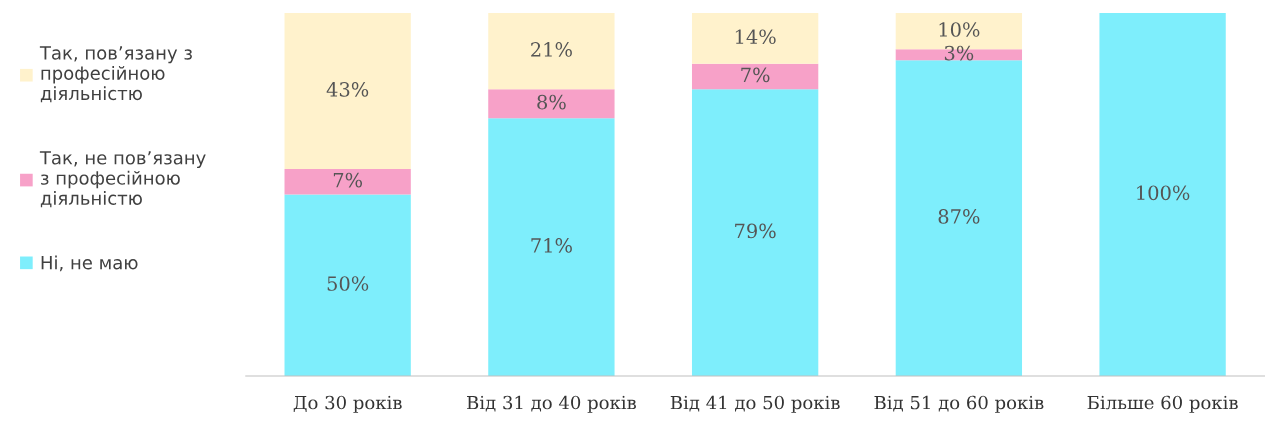 The width and height of the screenshot is (1267, 421). I want to click on data-label: 21%, so click(551, 49).